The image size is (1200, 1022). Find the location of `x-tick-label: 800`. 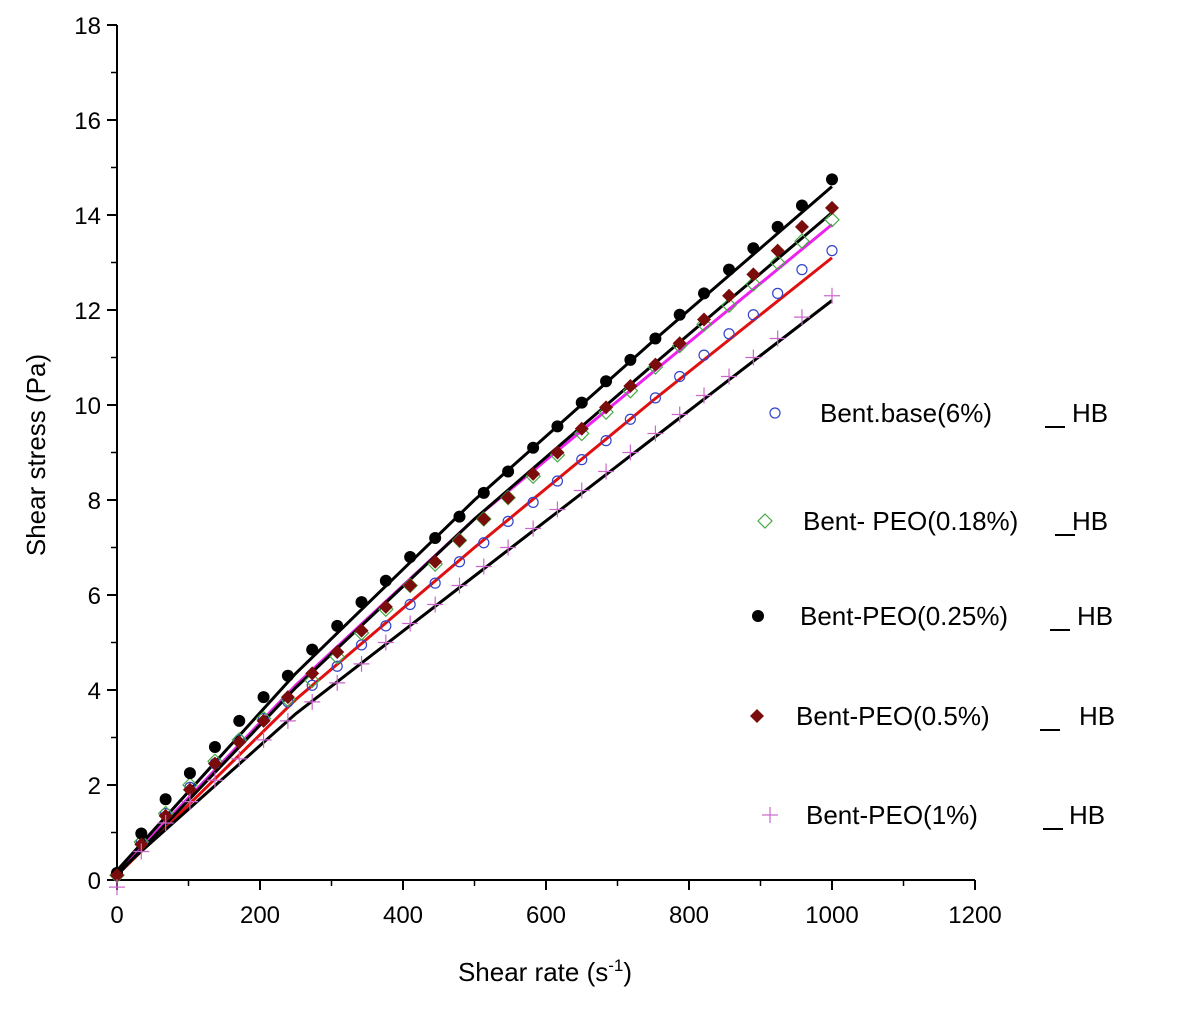

x-tick-label: 800 is located at coordinates (689, 915).